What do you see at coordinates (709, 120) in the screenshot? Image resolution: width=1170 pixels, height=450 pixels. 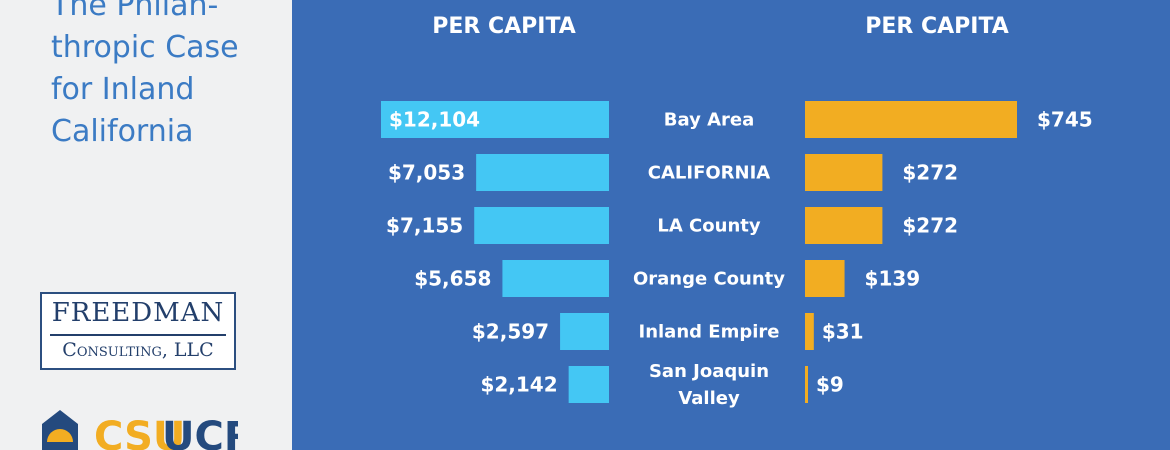 I see `category-label: Bay Area` at bounding box center [709, 120].